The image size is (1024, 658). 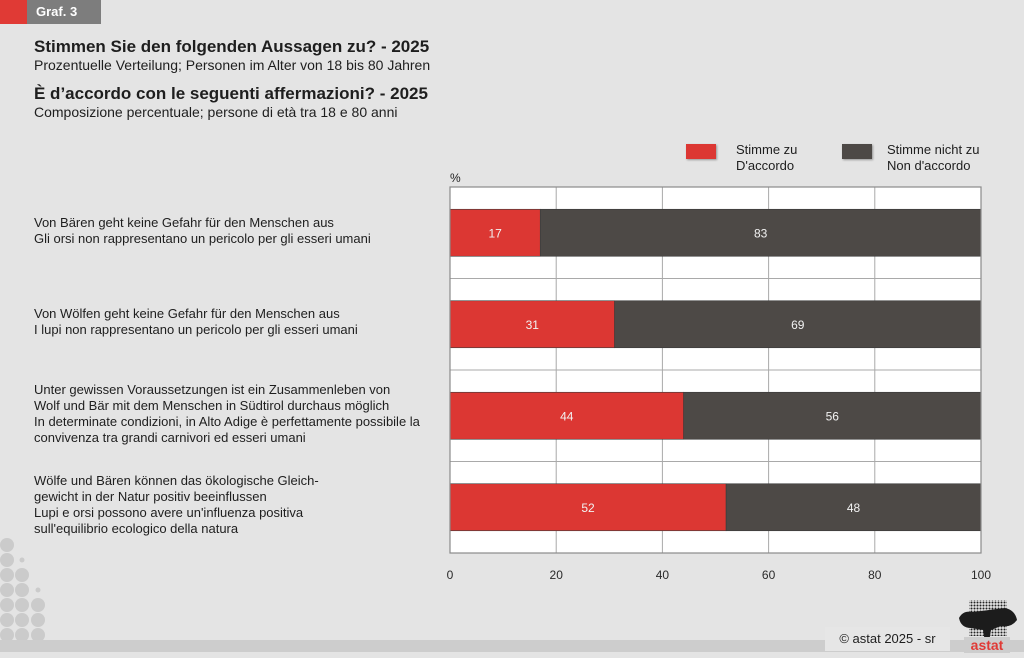 What do you see at coordinates (981, 575) in the screenshot?
I see `x-tick-label: 100` at bounding box center [981, 575].